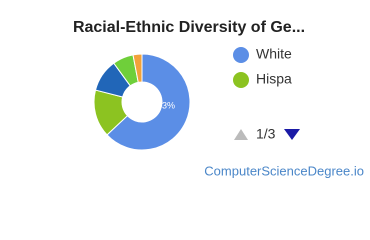 This screenshot has height=240, width=370. What do you see at coordinates (166, 105) in the screenshot?
I see `value-label: 63%` at bounding box center [166, 105].